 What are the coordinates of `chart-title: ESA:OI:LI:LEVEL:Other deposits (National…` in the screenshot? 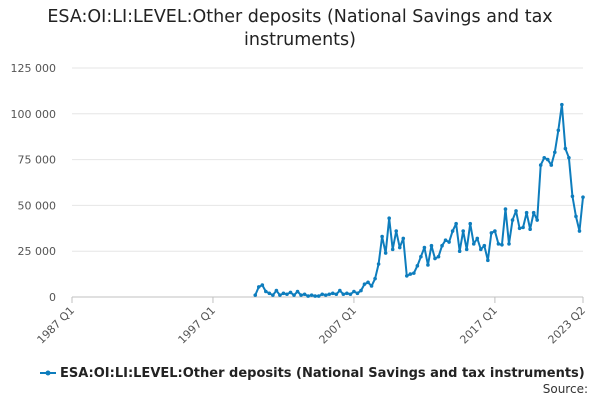 It's located at (300, 29).